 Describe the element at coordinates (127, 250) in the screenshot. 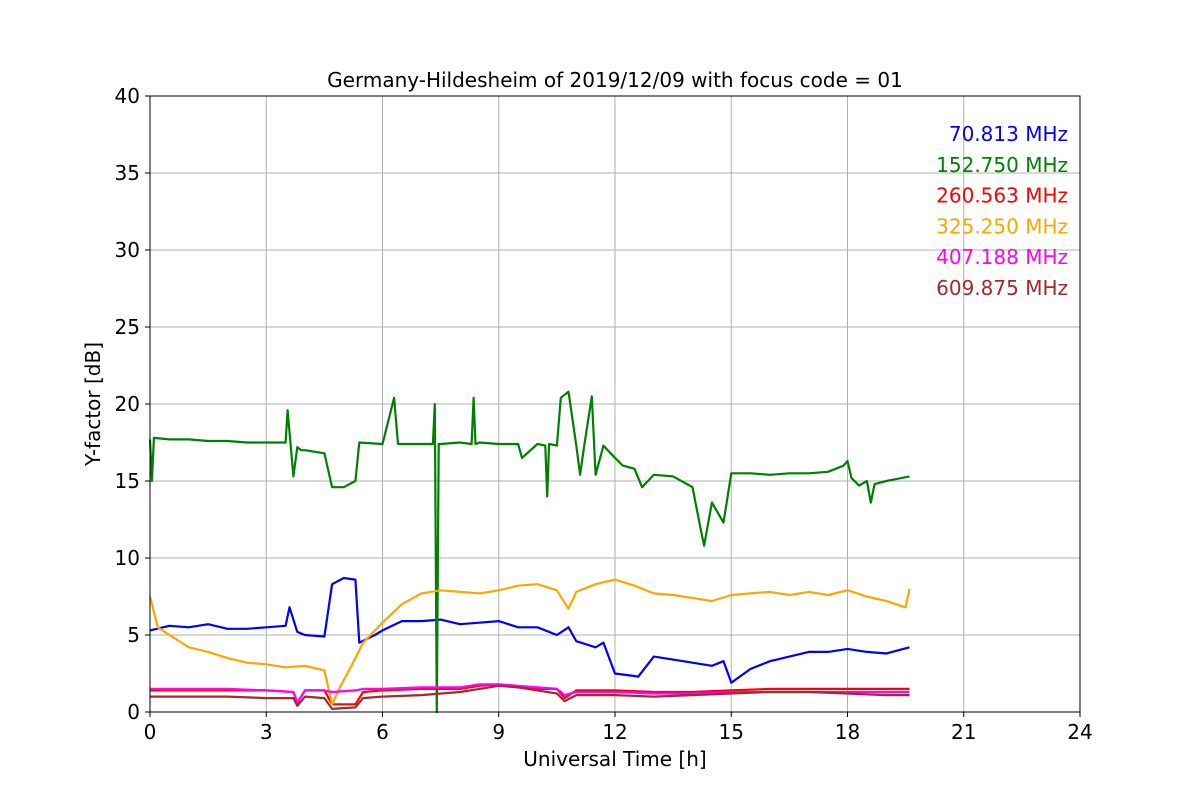

I see `y-tick-label: 30` at that location.